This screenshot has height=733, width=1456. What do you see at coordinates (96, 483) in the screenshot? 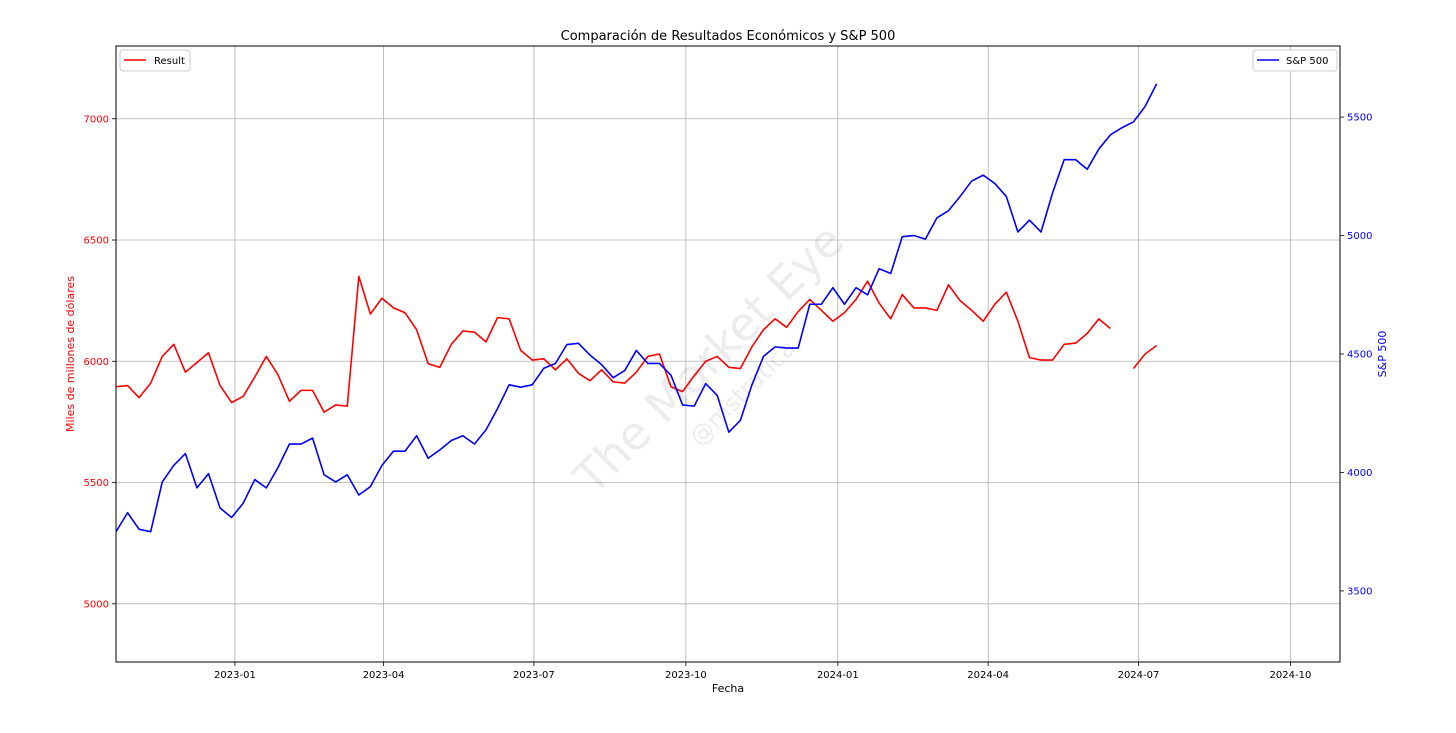
I see `y-left-tick-label: 5500` at bounding box center [96, 483].